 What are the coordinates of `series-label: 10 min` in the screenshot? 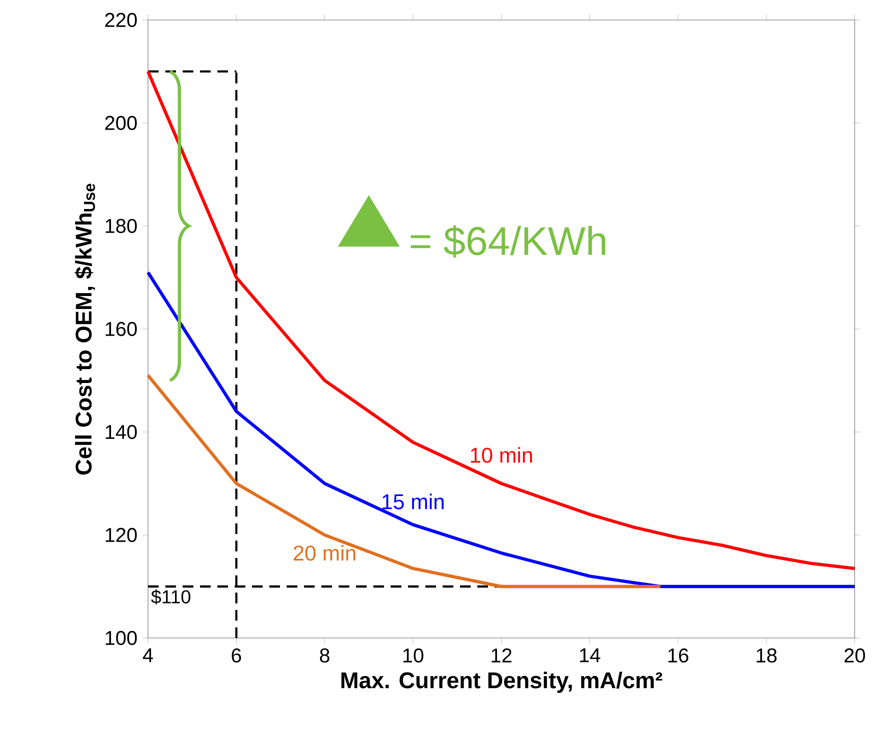 It's located at (501, 455).